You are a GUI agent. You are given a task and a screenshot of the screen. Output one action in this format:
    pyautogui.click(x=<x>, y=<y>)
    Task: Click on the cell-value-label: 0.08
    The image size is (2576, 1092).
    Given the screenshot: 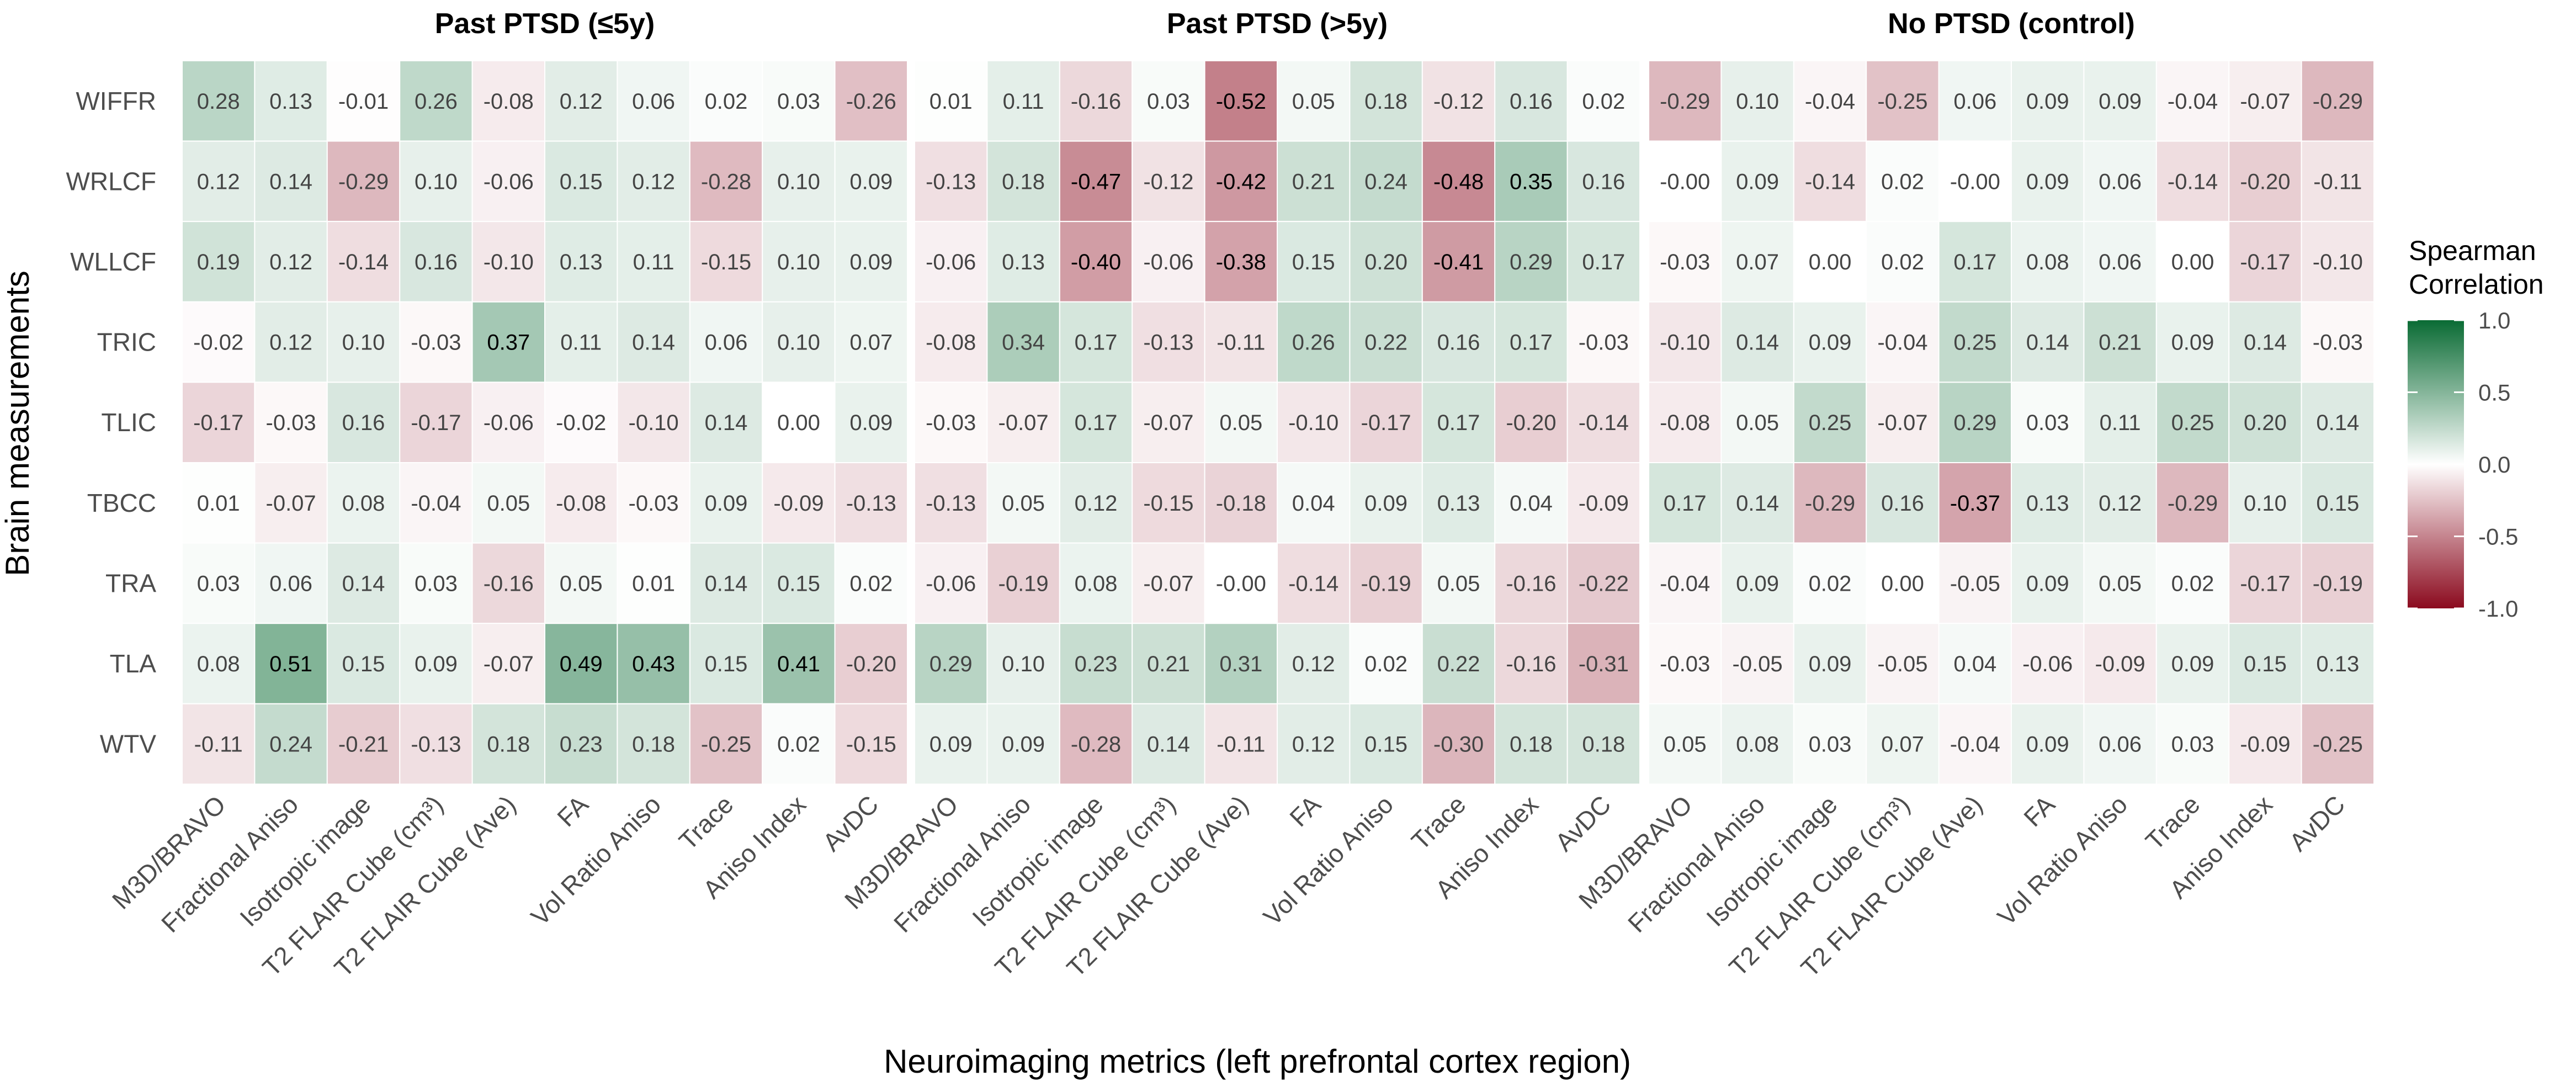 What is the action you would take?
    pyautogui.click(x=2047, y=262)
    